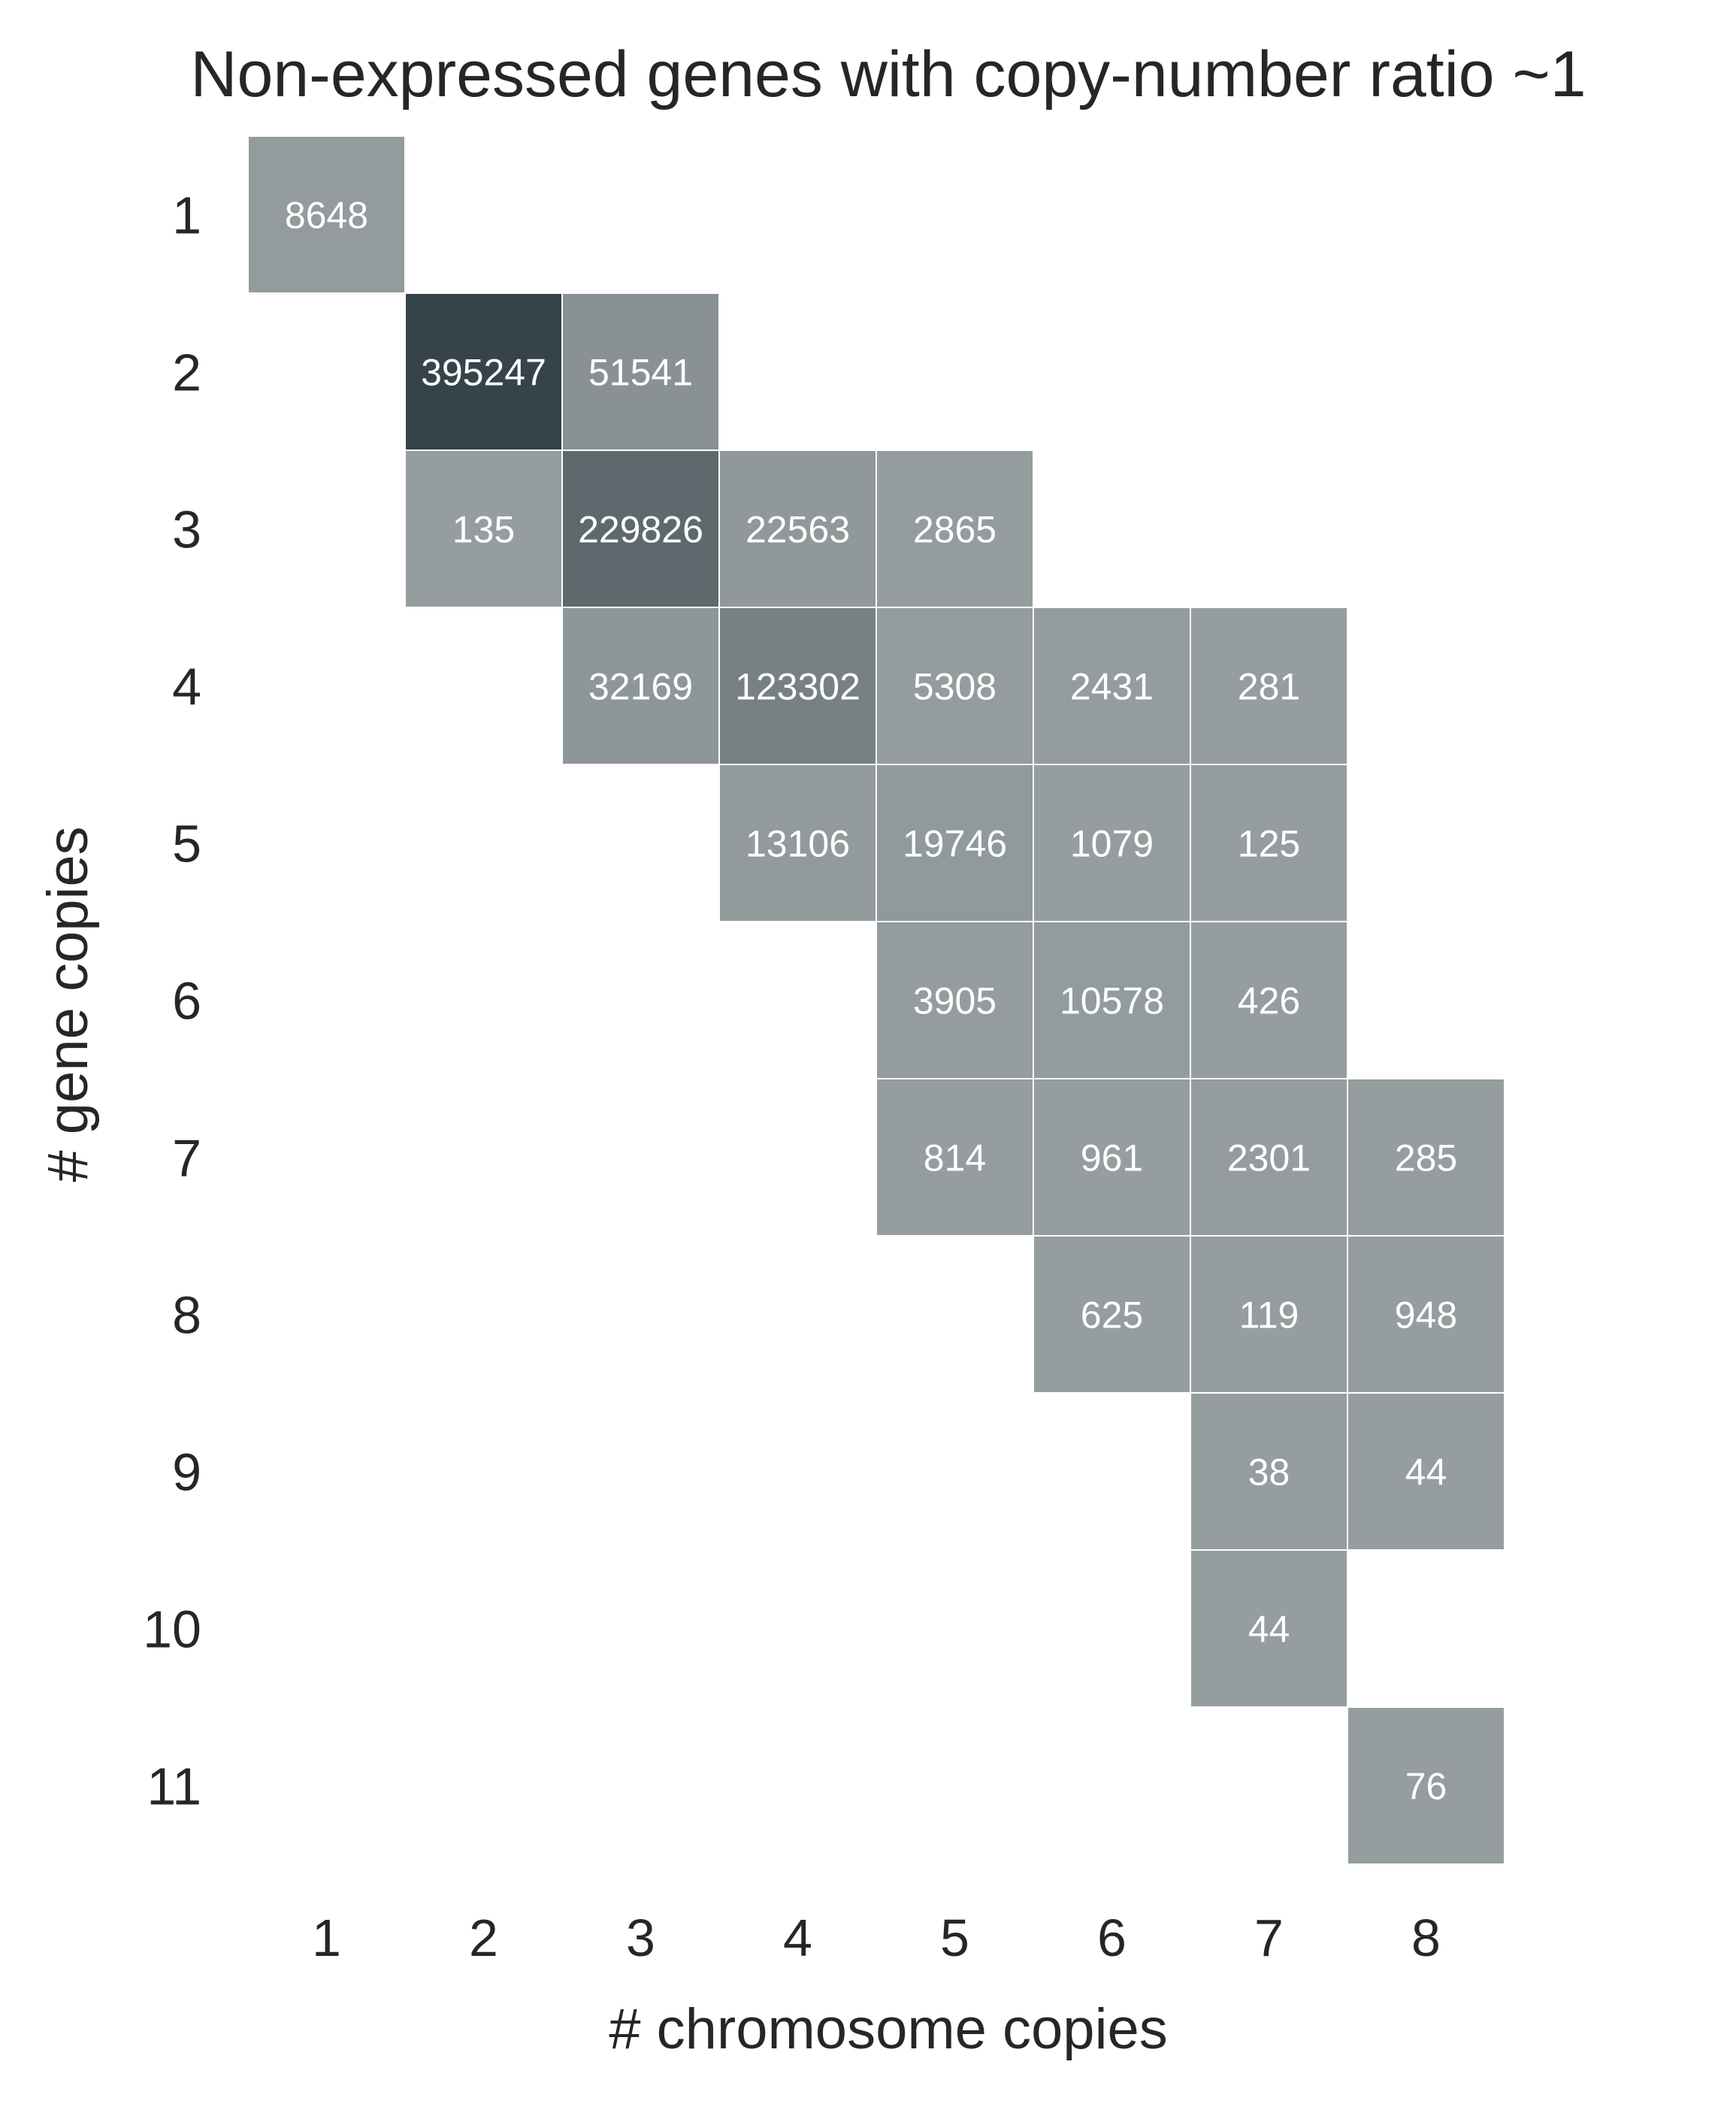 Image resolution: width=1736 pixels, height=2107 pixels. I want to click on y-tick-label: 4, so click(186, 687).